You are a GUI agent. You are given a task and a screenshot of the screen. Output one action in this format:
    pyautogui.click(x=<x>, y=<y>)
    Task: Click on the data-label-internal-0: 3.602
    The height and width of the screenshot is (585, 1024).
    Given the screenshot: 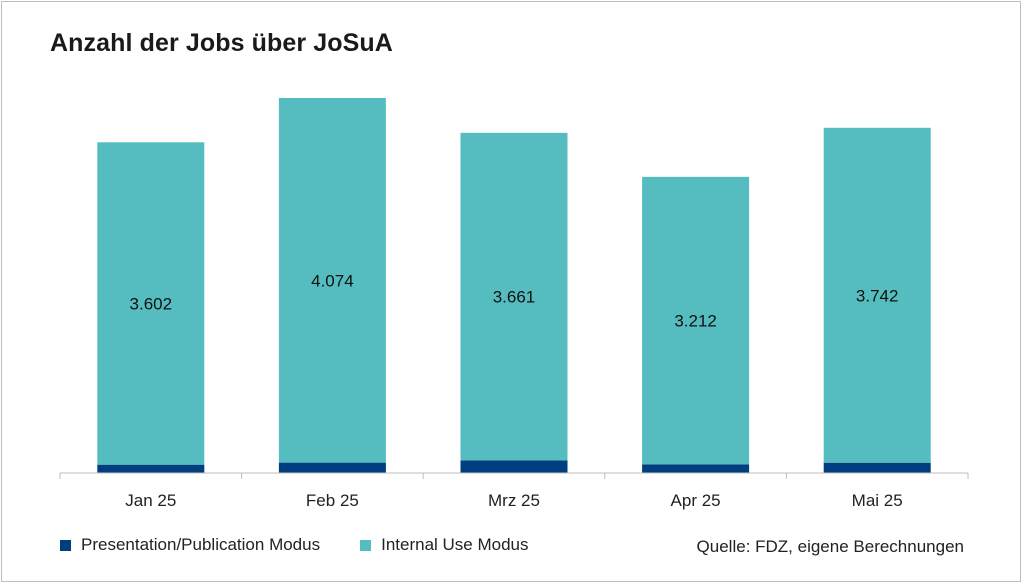 What is the action you would take?
    pyautogui.click(x=151, y=303)
    